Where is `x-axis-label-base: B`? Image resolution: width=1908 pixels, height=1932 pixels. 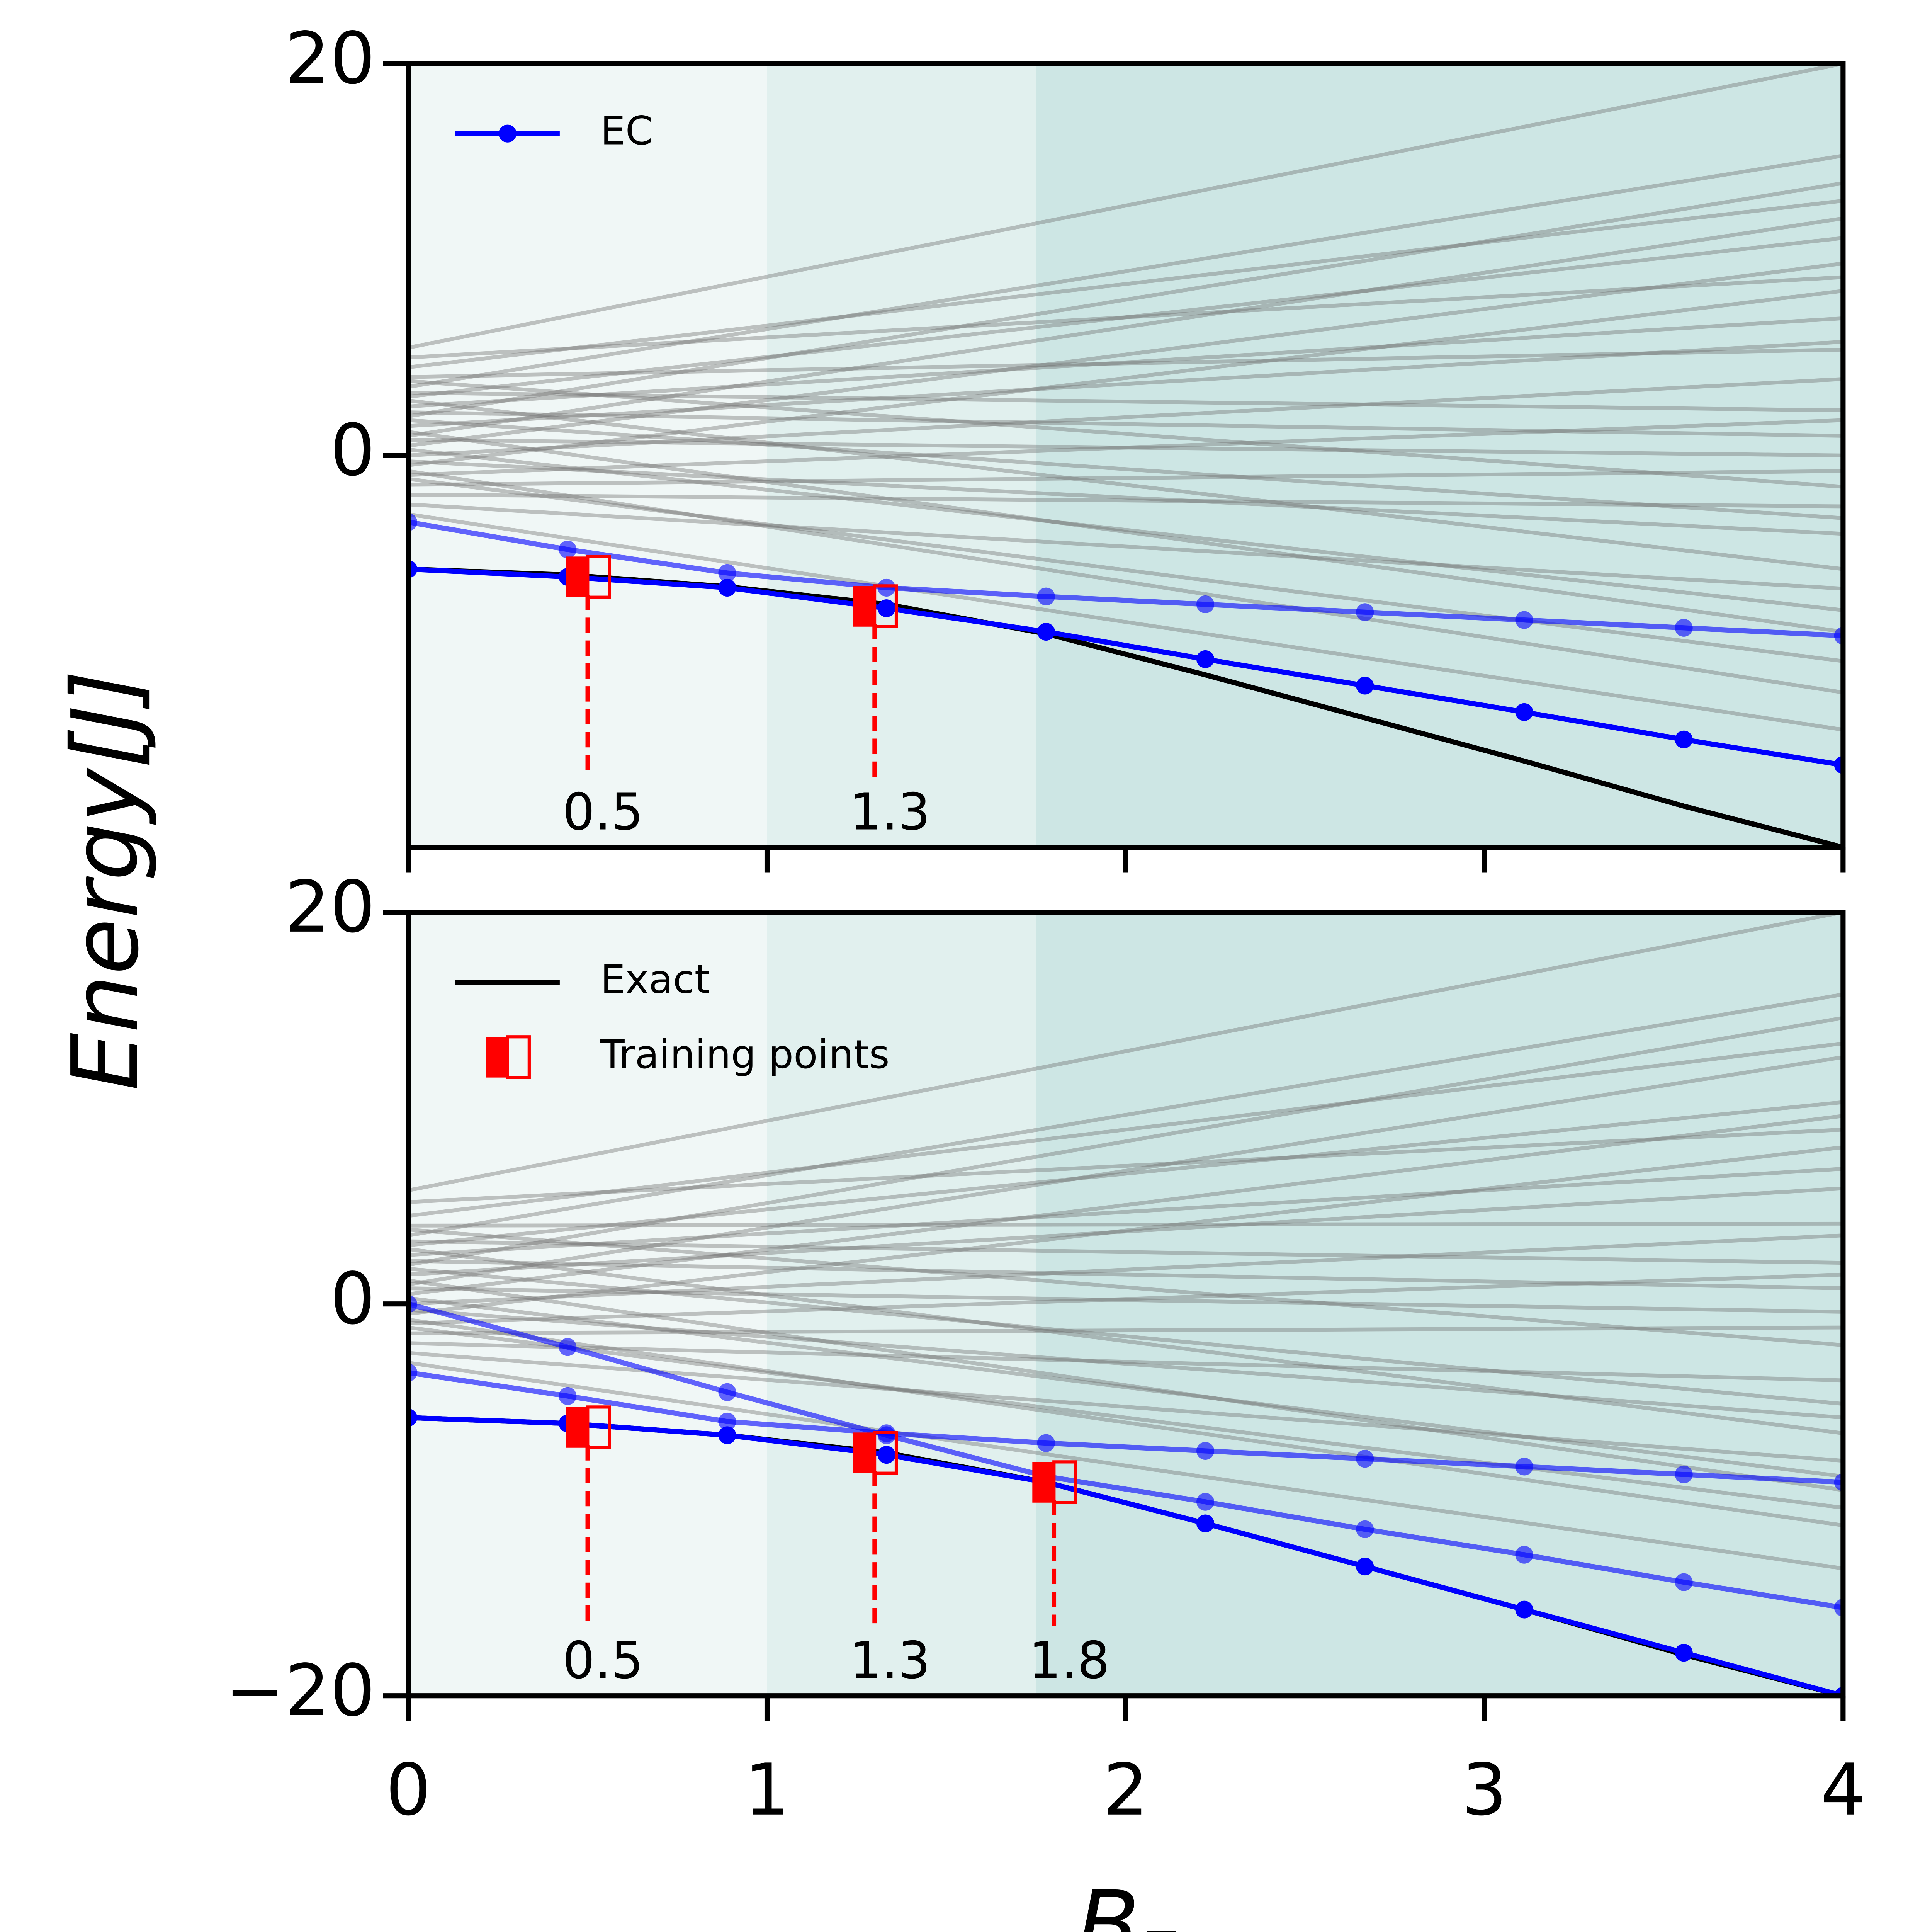 x-axis-label-base: B is located at coordinates (1108, 1901).